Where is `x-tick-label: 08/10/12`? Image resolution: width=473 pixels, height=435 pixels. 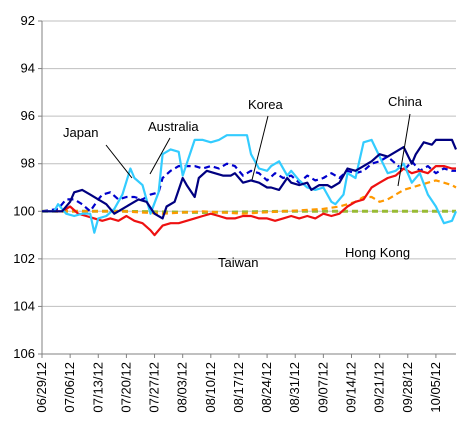
x-tick-label: 08/10/12 is located at coordinates (210, 387).